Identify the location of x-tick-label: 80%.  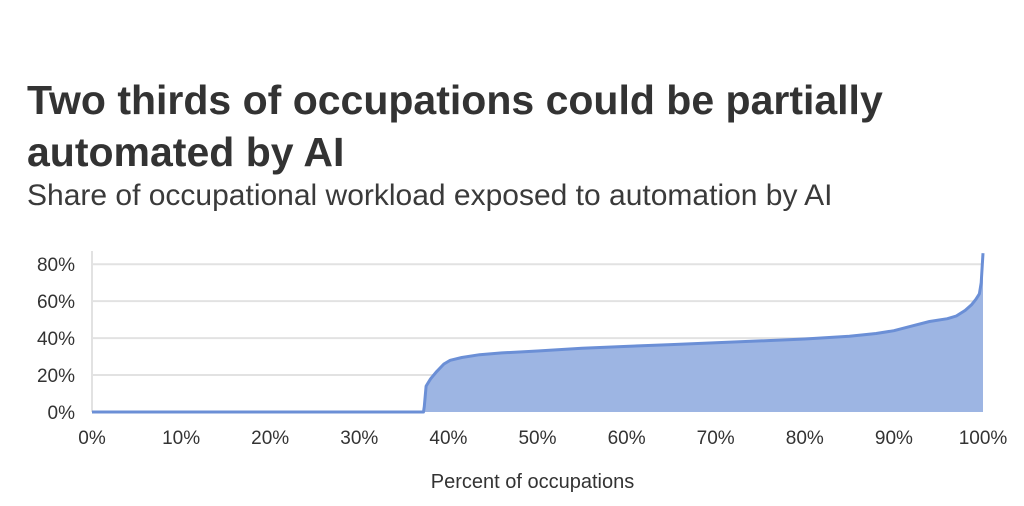
(805, 438).